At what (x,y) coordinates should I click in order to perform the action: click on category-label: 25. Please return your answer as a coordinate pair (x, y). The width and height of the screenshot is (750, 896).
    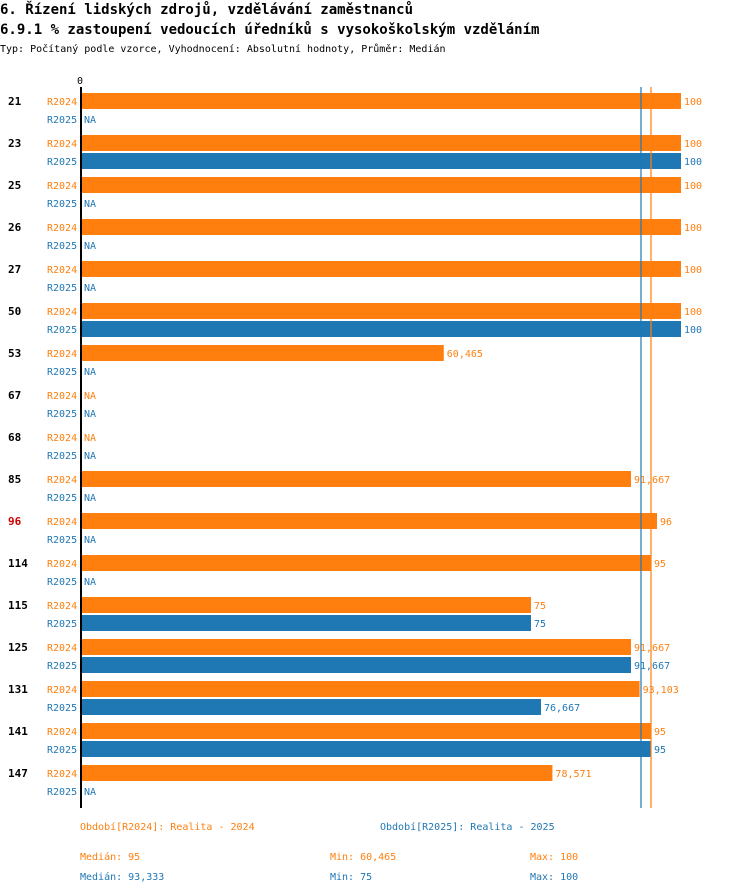
    Looking at the image, I should click on (14, 185).